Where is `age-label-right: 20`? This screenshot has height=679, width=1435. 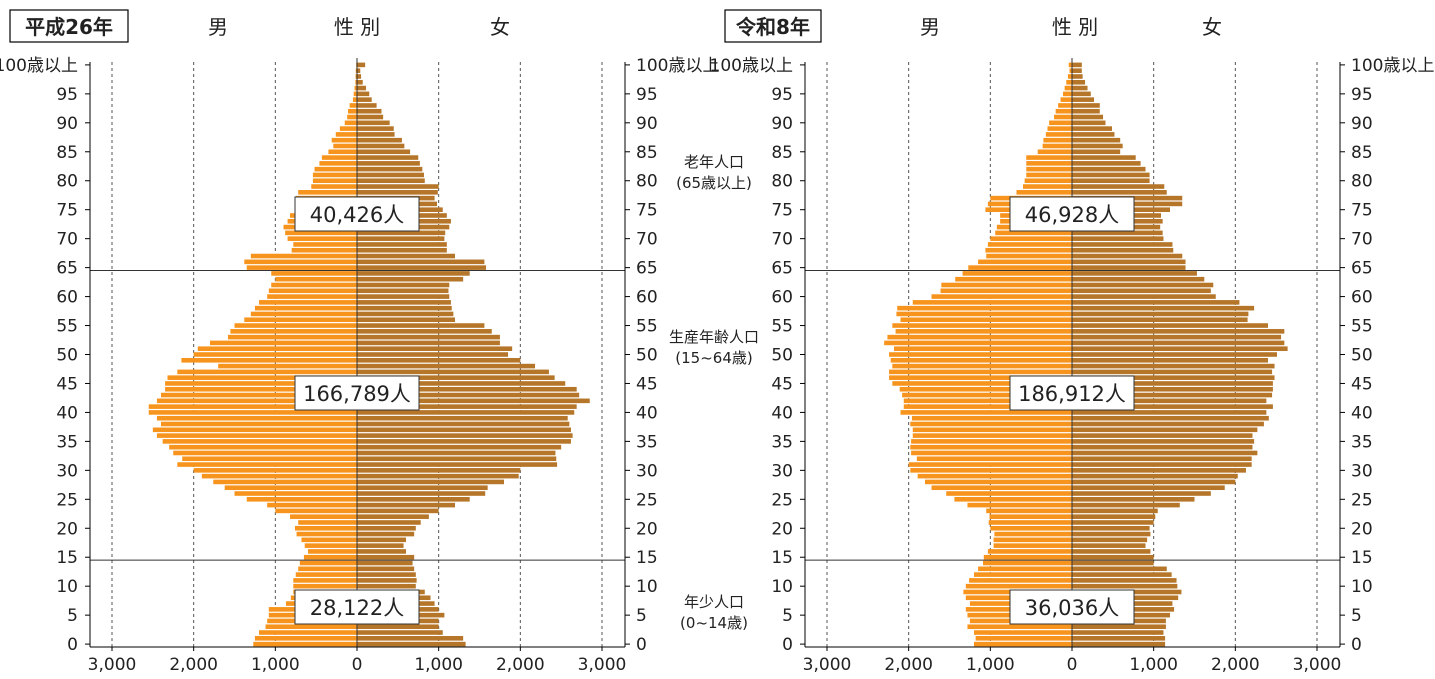
age-label-right: 20 is located at coordinates (647, 529).